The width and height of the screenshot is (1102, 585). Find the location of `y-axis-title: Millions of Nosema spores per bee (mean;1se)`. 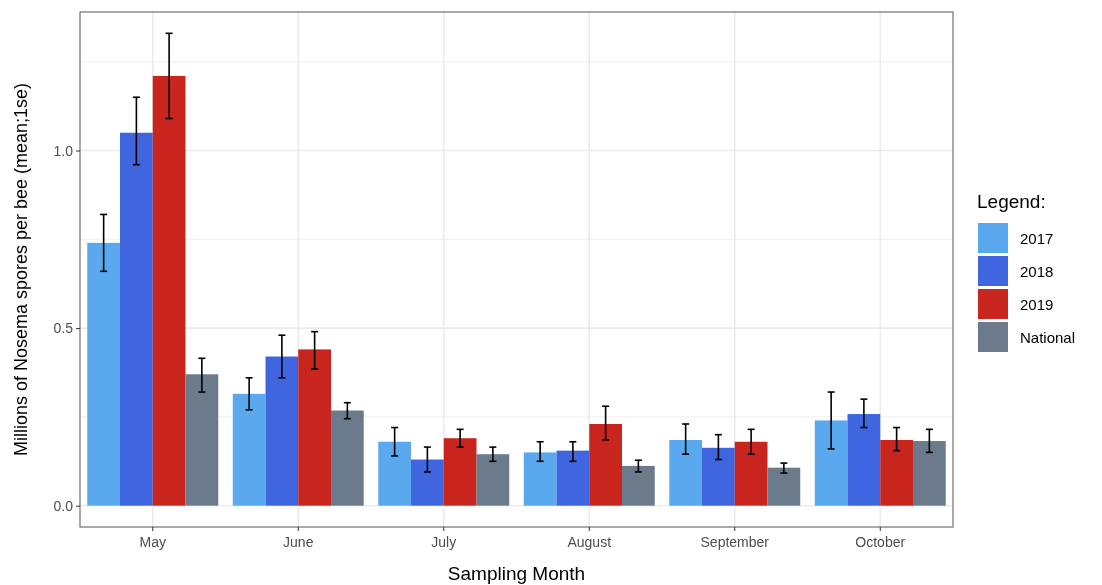

y-axis-title: Millions of Nosema spores per bee (mean;1se) is located at coordinates (21, 269).